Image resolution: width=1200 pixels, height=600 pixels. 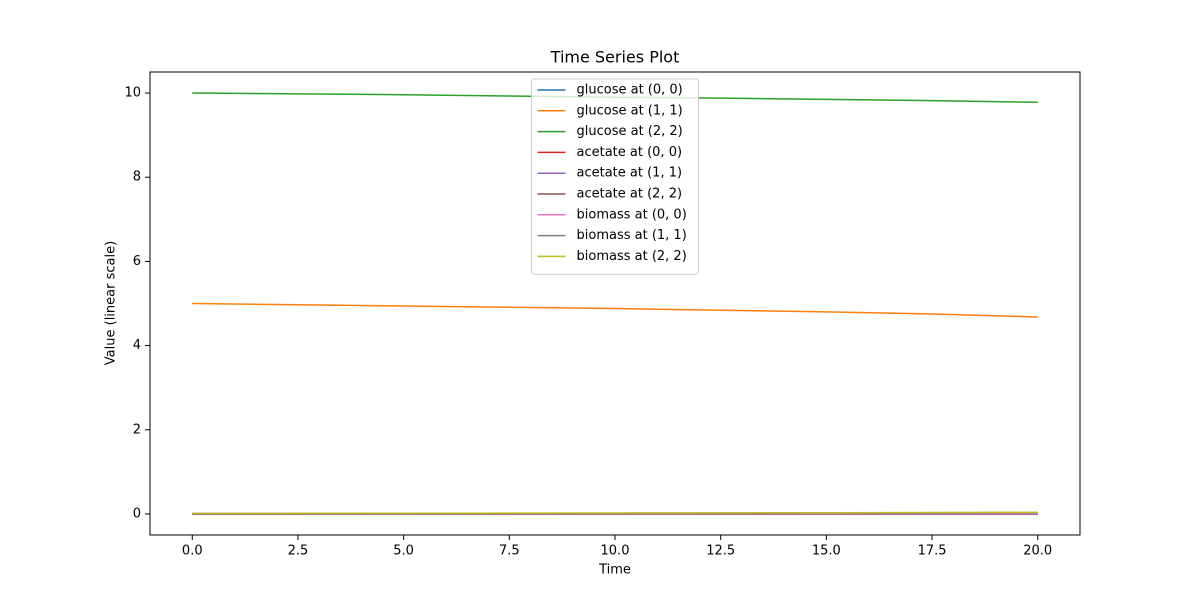 I want to click on x-tick-label: 20.0, so click(x=1037, y=551).